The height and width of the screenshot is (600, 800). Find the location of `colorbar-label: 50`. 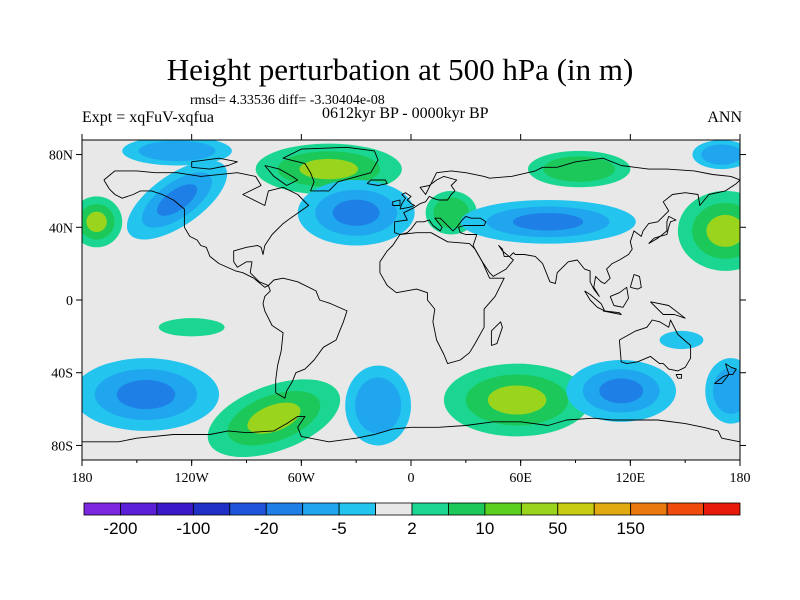

colorbar-label: 50 is located at coordinates (557, 528).